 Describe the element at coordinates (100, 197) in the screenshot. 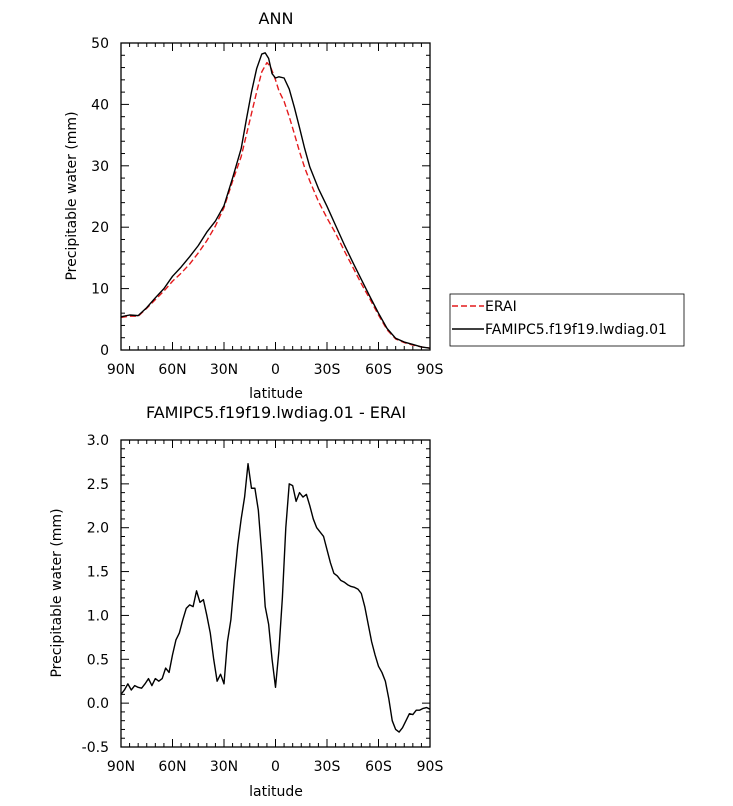

I see `y-tick-labels: 0 10 20 30 40 50` at that location.